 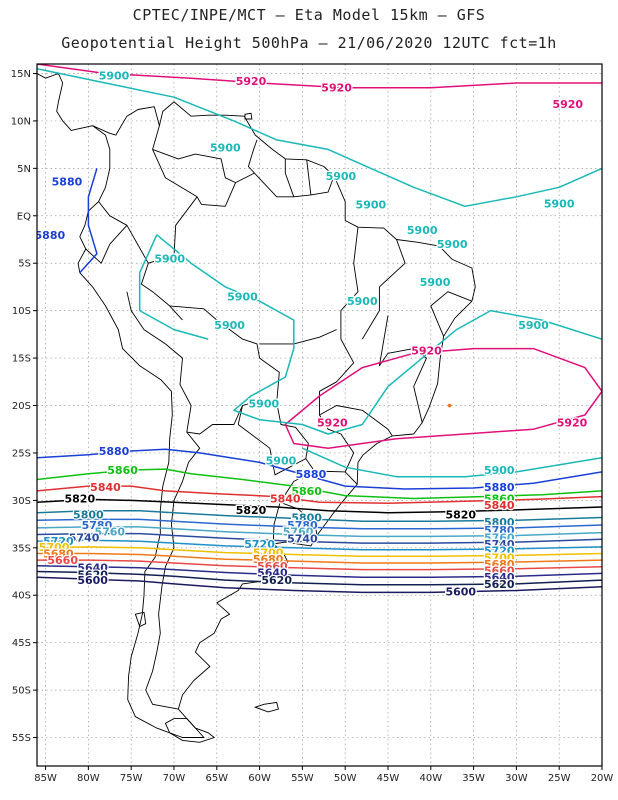 What do you see at coordinates (559, 778) in the screenshot?
I see `lon-tick-label: 25W` at bounding box center [559, 778].